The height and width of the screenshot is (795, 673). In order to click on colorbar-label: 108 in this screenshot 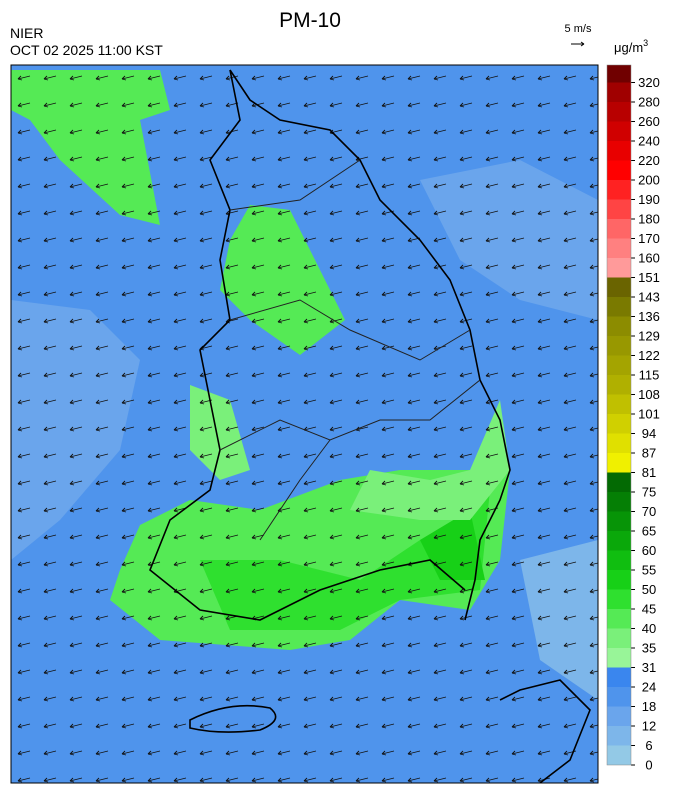, I will do `click(649, 394)`.